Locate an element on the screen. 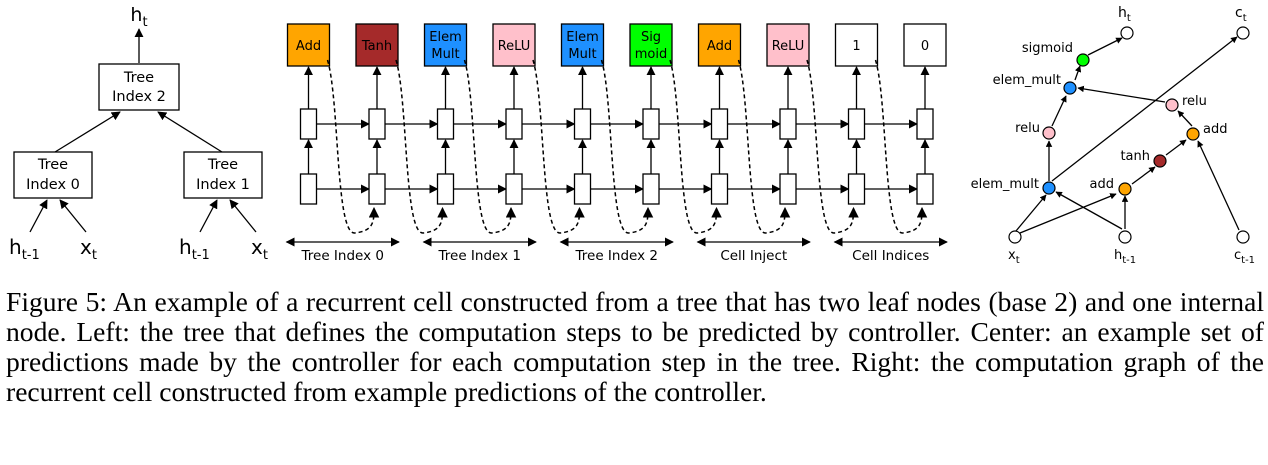 The image size is (1268, 465). tree-output-label: ht is located at coordinates (138, 17).